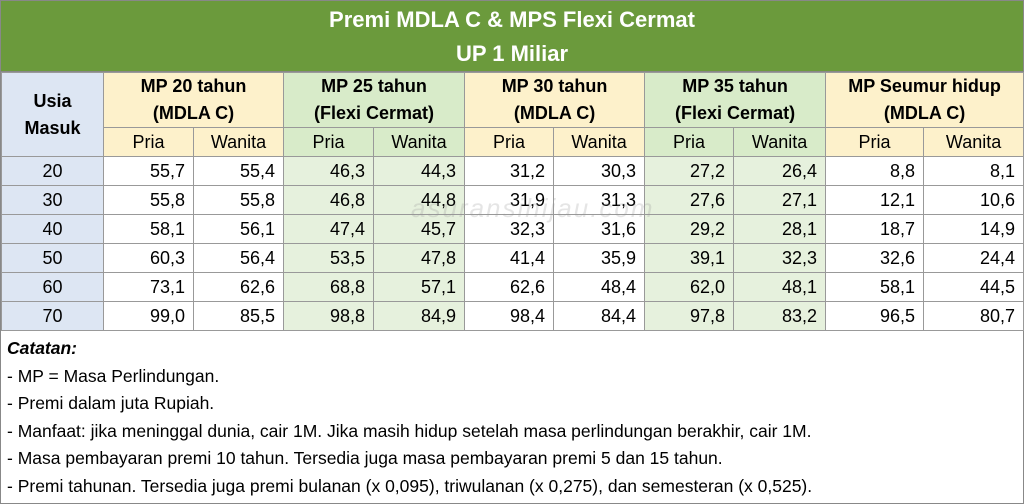  What do you see at coordinates (512, 19) in the screenshot?
I see `title-line: Premi MDLA C & MPS Flexi Cermat` at bounding box center [512, 19].